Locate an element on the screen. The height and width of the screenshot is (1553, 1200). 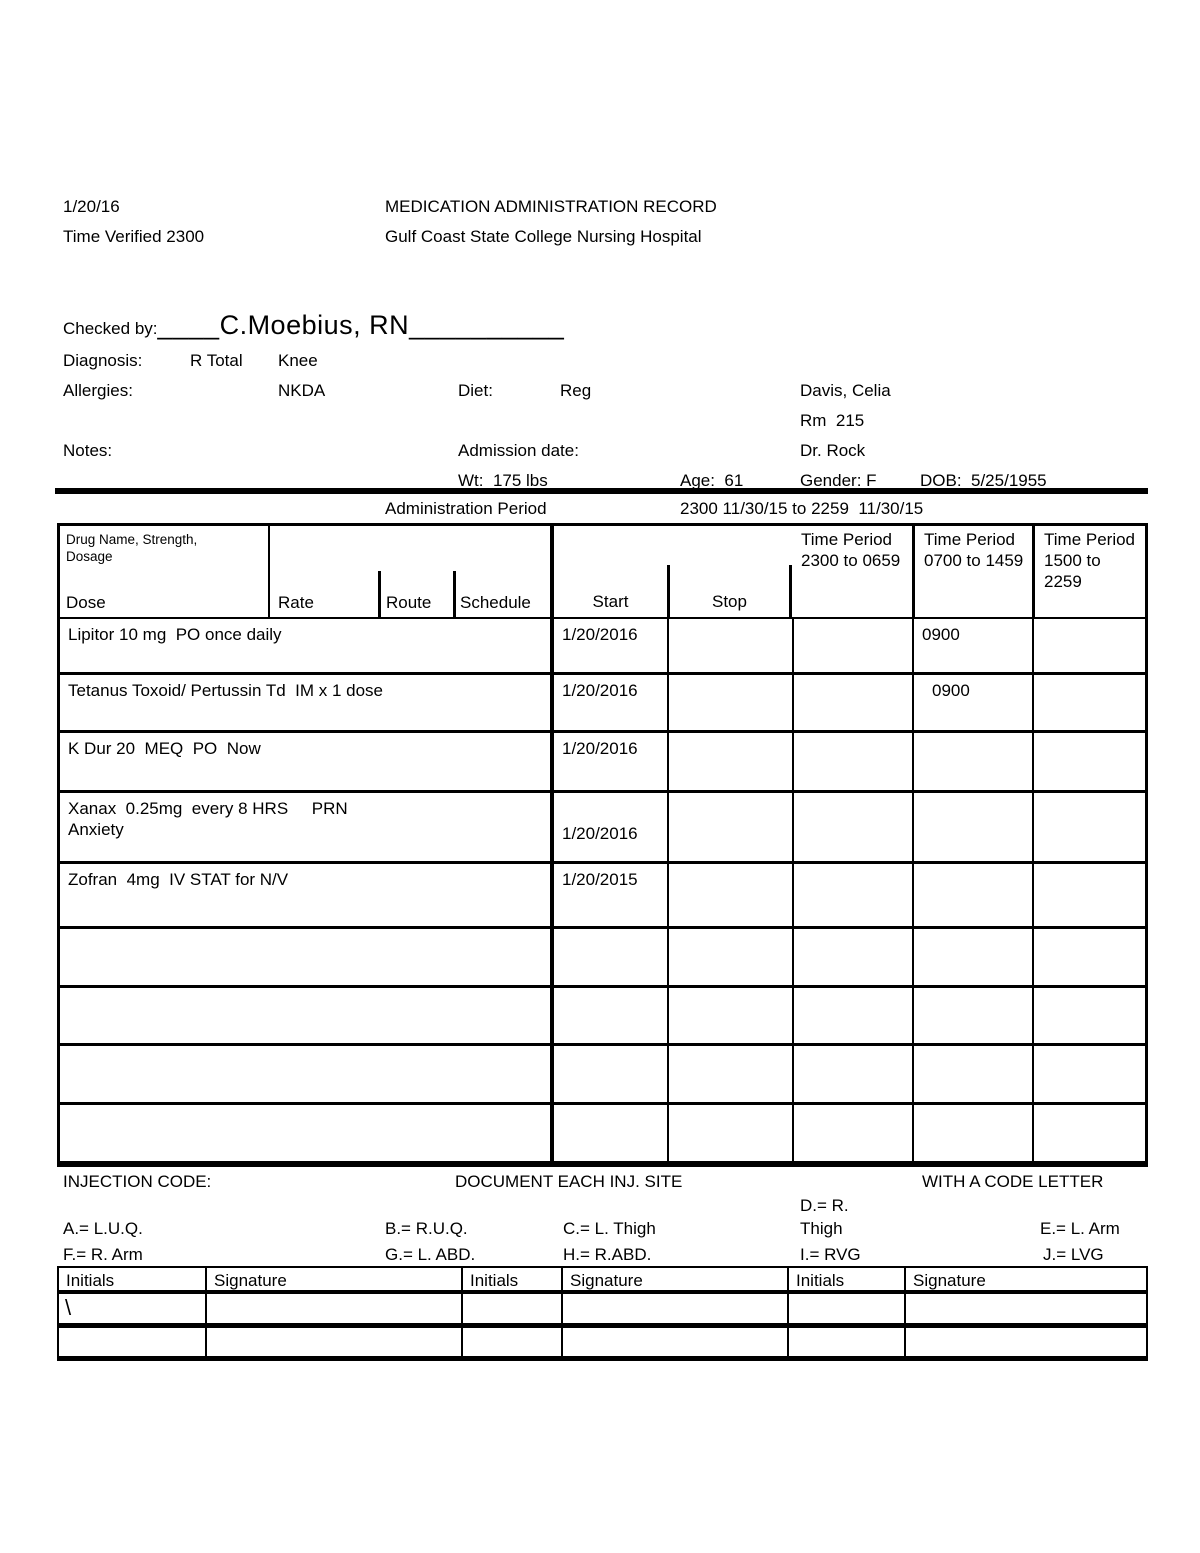
drug-cell: Xanax 0.25mg every 8 HRS PRN Anxiety is located at coordinates (305, 827).